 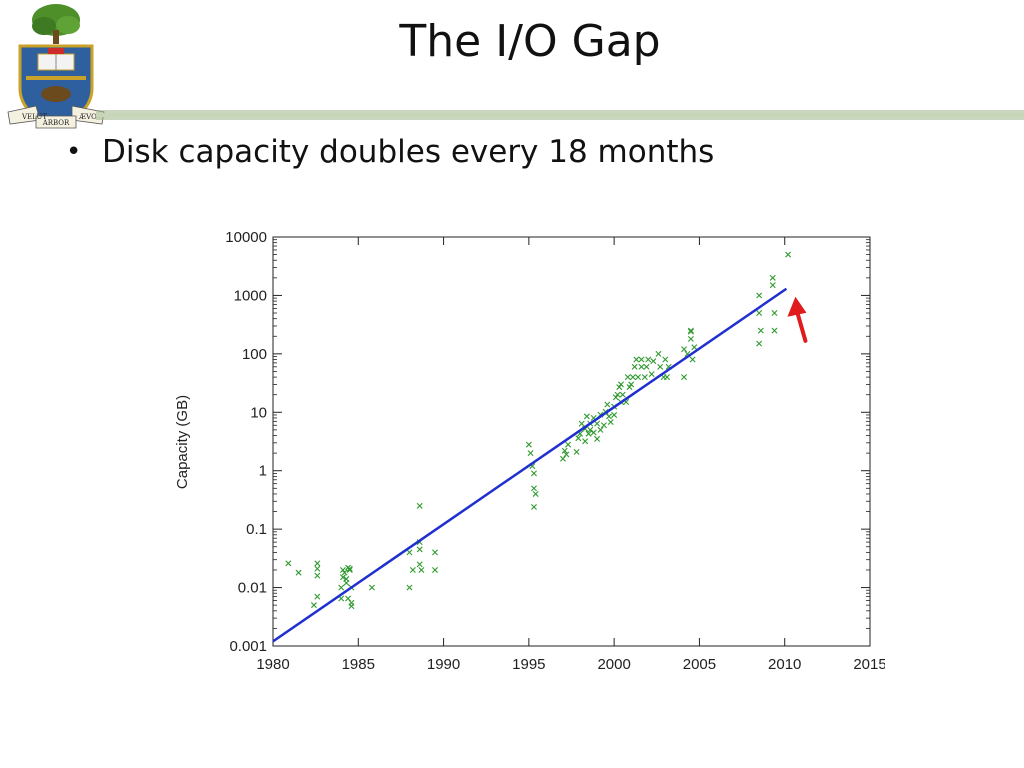 What do you see at coordinates (256, 529) in the screenshot?
I see `y-tick-label: 0.1` at bounding box center [256, 529].